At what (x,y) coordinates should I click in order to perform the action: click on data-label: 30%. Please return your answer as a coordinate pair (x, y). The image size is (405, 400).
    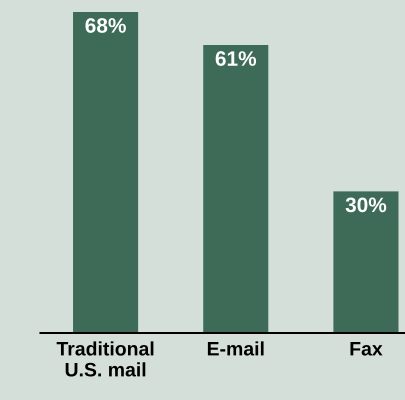
    Looking at the image, I should click on (366, 204).